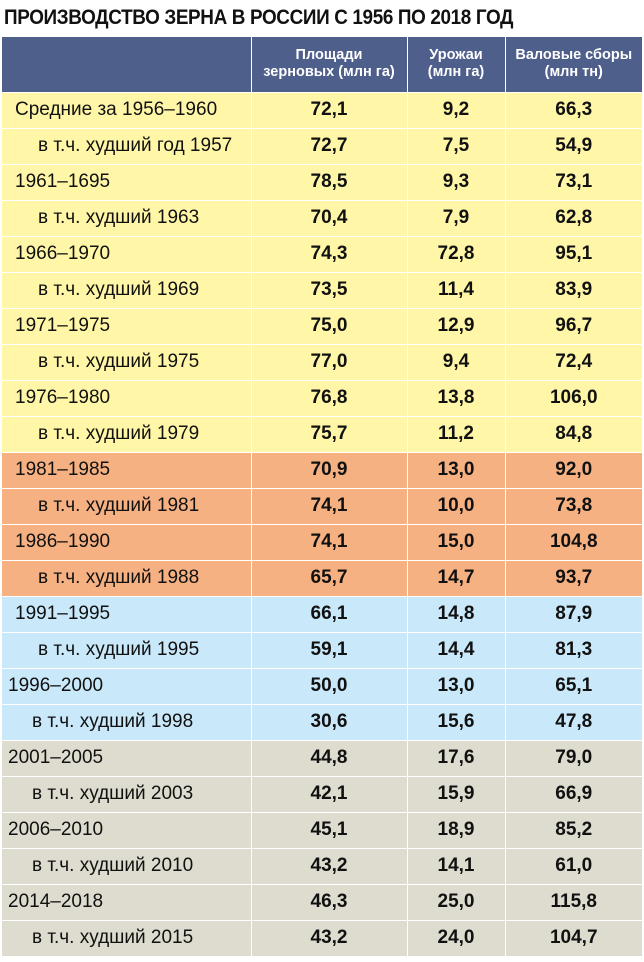 The width and height of the screenshot is (644, 962). I want to click on row-label: в т.ч. худший 1969, so click(127, 290).